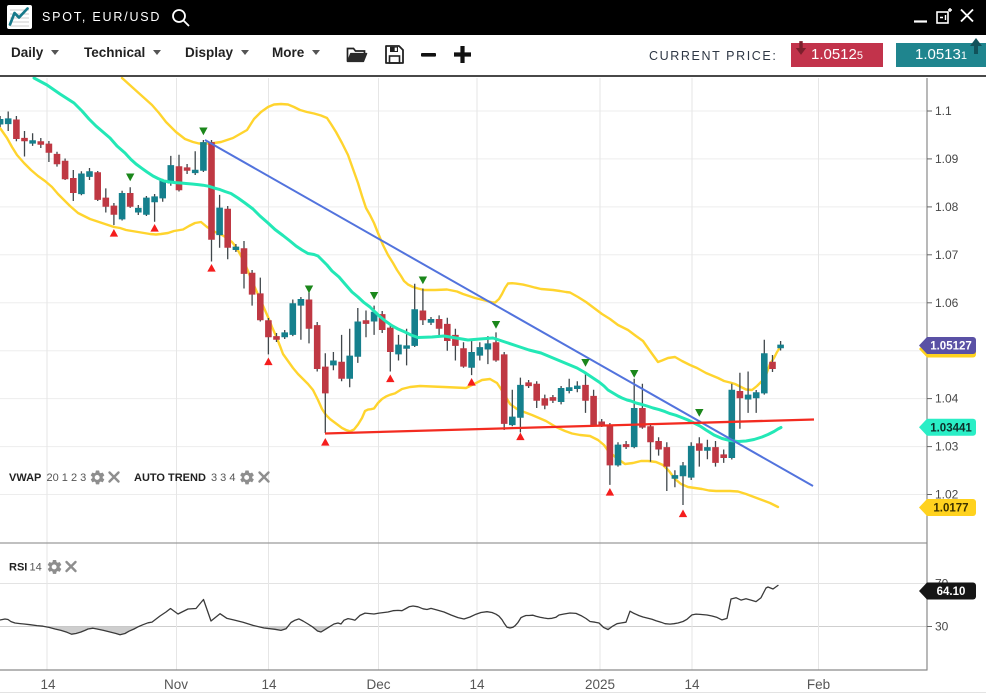 The image size is (986, 697). I want to click on svg-text: 2025, so click(600, 684).